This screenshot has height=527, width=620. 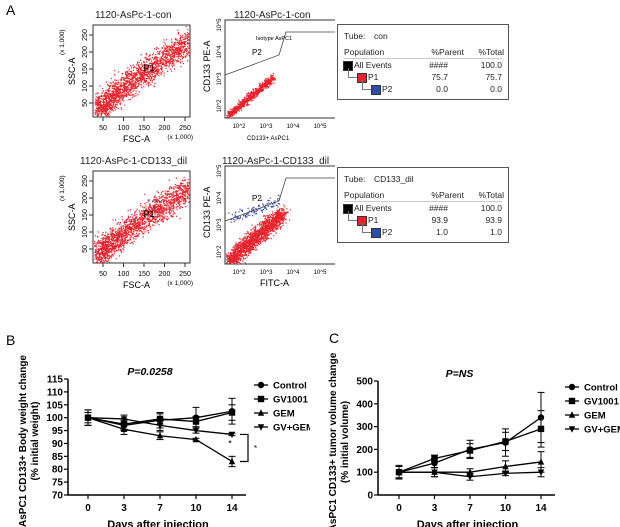 What do you see at coordinates (85, 181) in the screenshot?
I see `y-tick-label: 250` at bounding box center [85, 181].